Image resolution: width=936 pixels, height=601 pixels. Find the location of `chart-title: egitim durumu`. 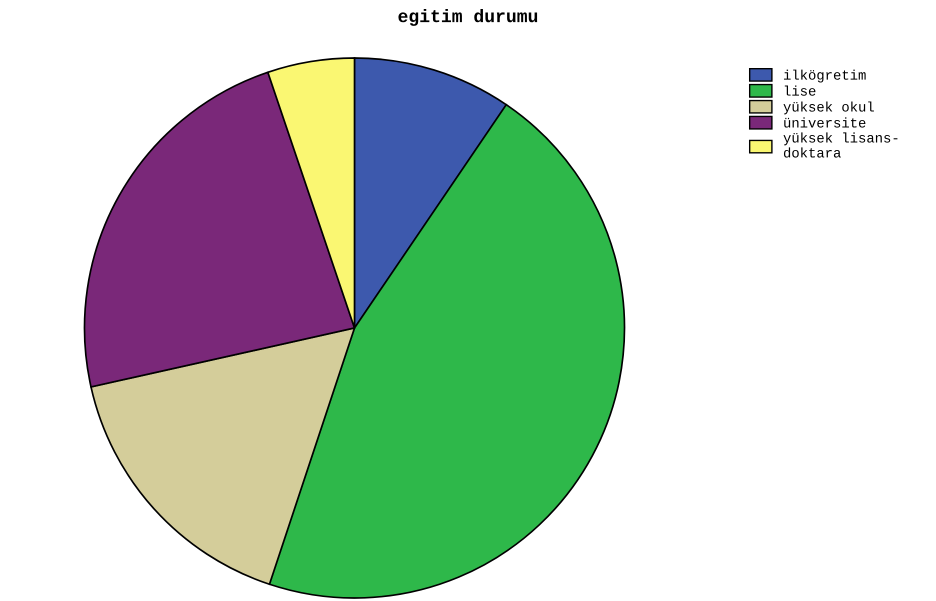

chart-title: egitim durumu is located at coordinates (468, 17).